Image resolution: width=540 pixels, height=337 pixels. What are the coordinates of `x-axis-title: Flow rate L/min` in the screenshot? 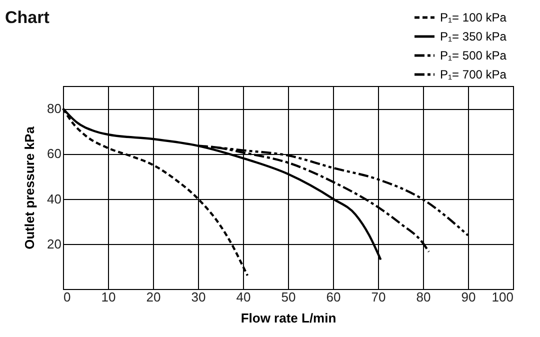 It's located at (288, 318).